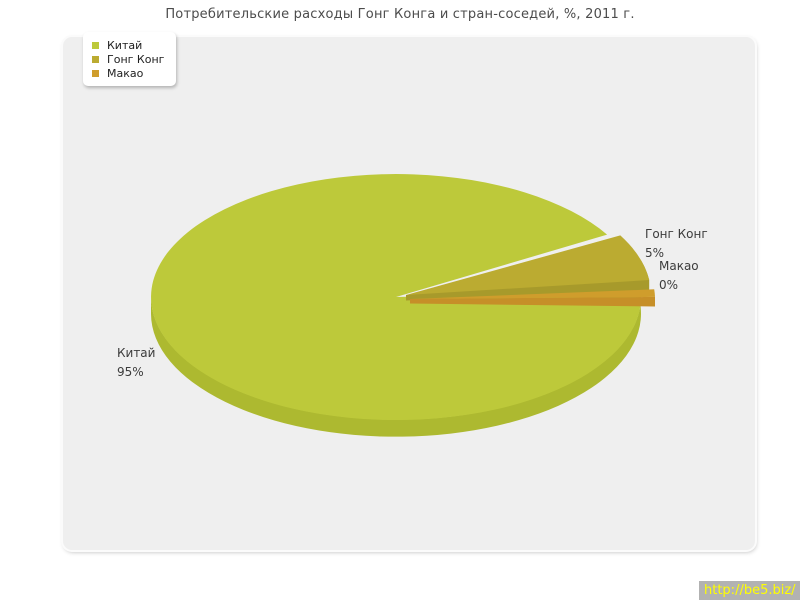 This screenshot has height=600, width=800. Describe the element at coordinates (136, 363) in the screenshot. I see `slice-label-china: Китай 95%` at that location.